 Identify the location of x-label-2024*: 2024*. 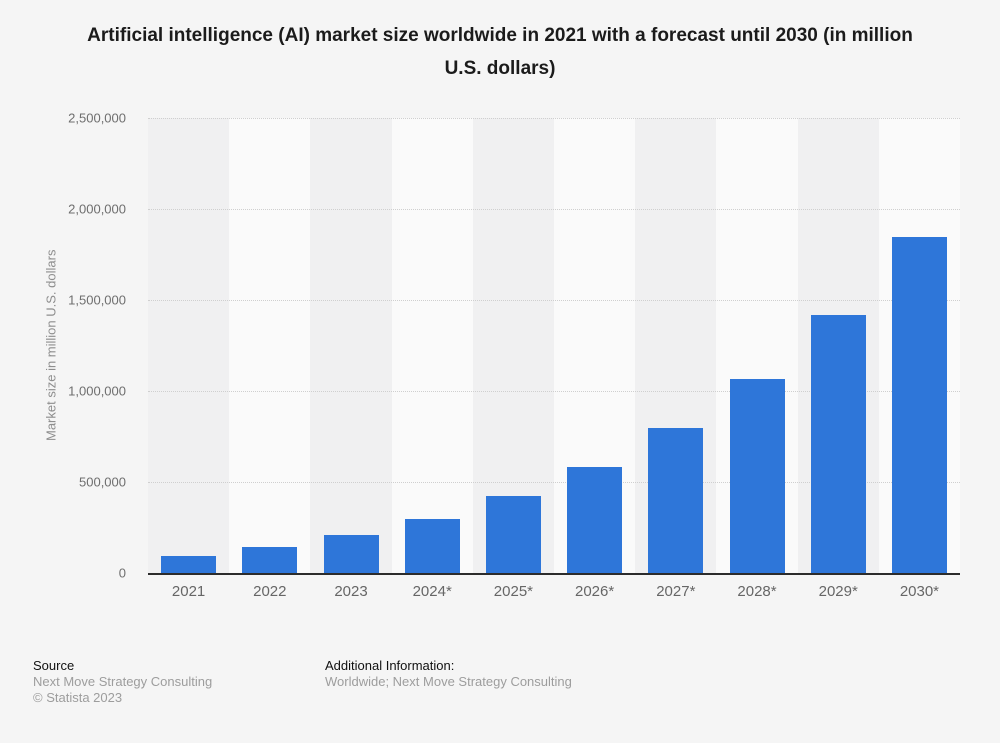
(432, 591).